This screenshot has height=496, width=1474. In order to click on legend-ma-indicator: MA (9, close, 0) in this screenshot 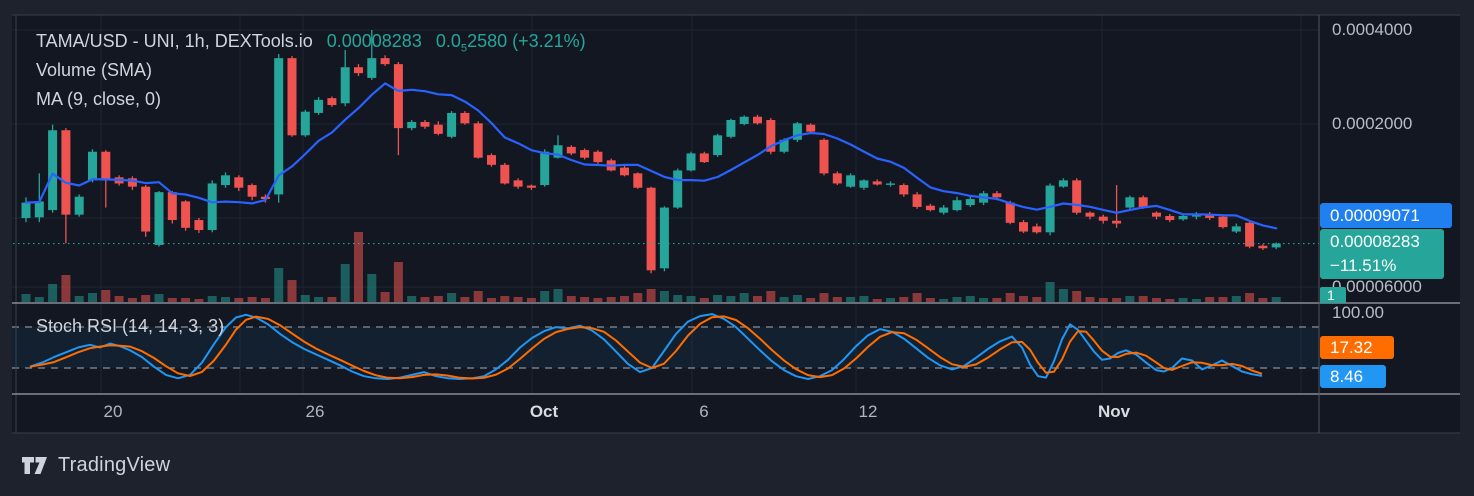, I will do `click(99, 99)`.